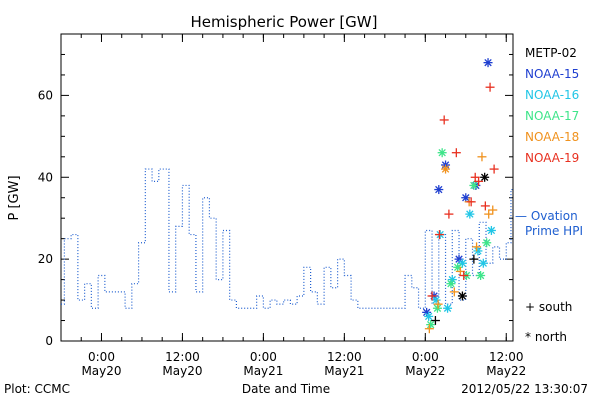 This screenshot has width=600, height=400. I want to click on y-tick-label: 40, so click(45, 177).